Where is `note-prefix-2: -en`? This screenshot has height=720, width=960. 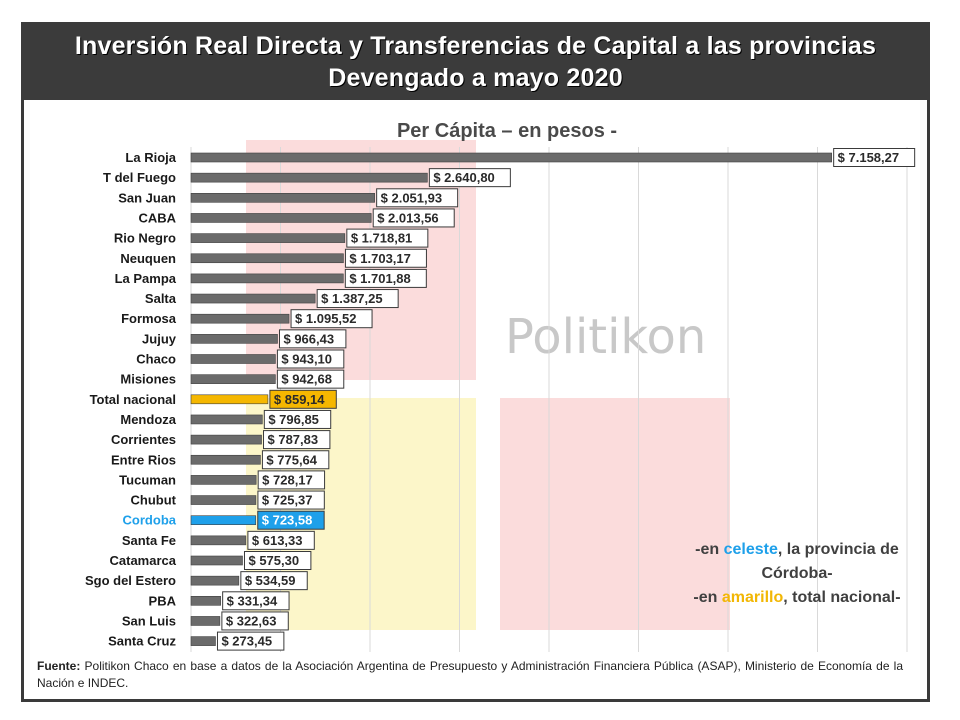
note-prefix-2: -en is located at coordinates (707, 597).